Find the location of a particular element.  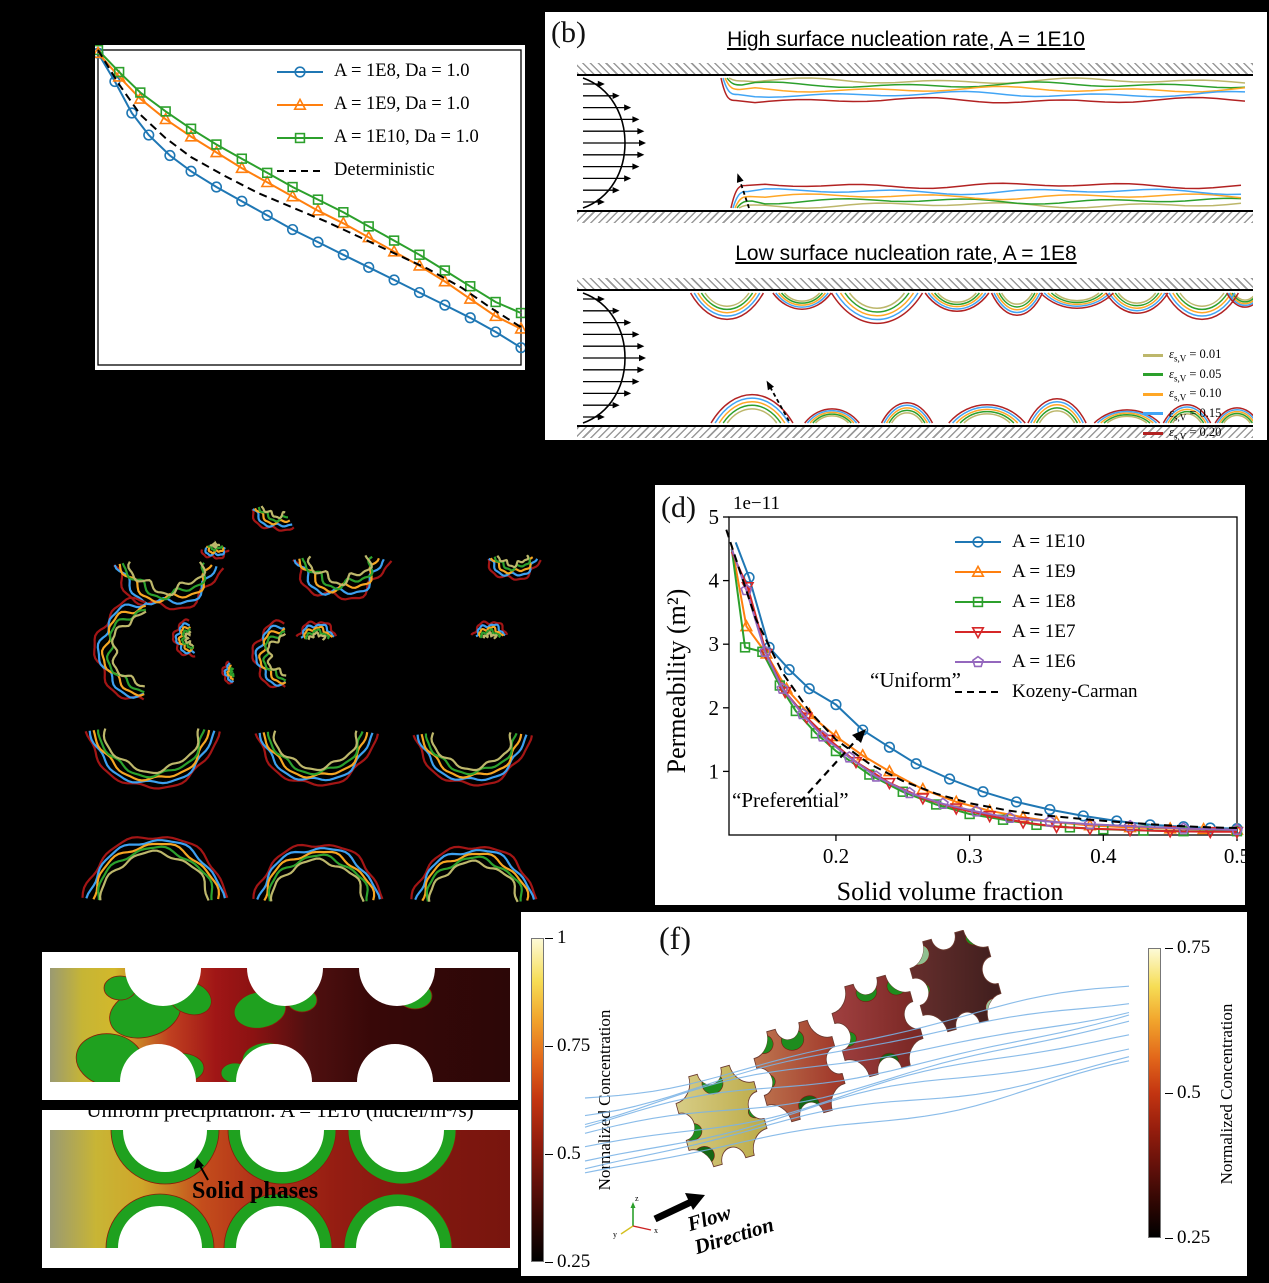

panel-f-label: (f) is located at coordinates (675, 938).